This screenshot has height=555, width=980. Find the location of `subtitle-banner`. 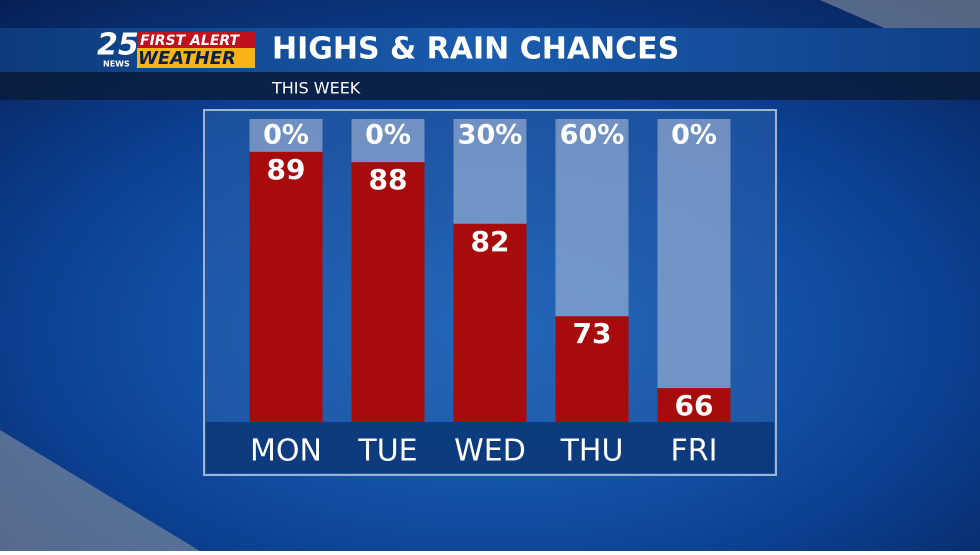

subtitle-banner is located at coordinates (490, 86).